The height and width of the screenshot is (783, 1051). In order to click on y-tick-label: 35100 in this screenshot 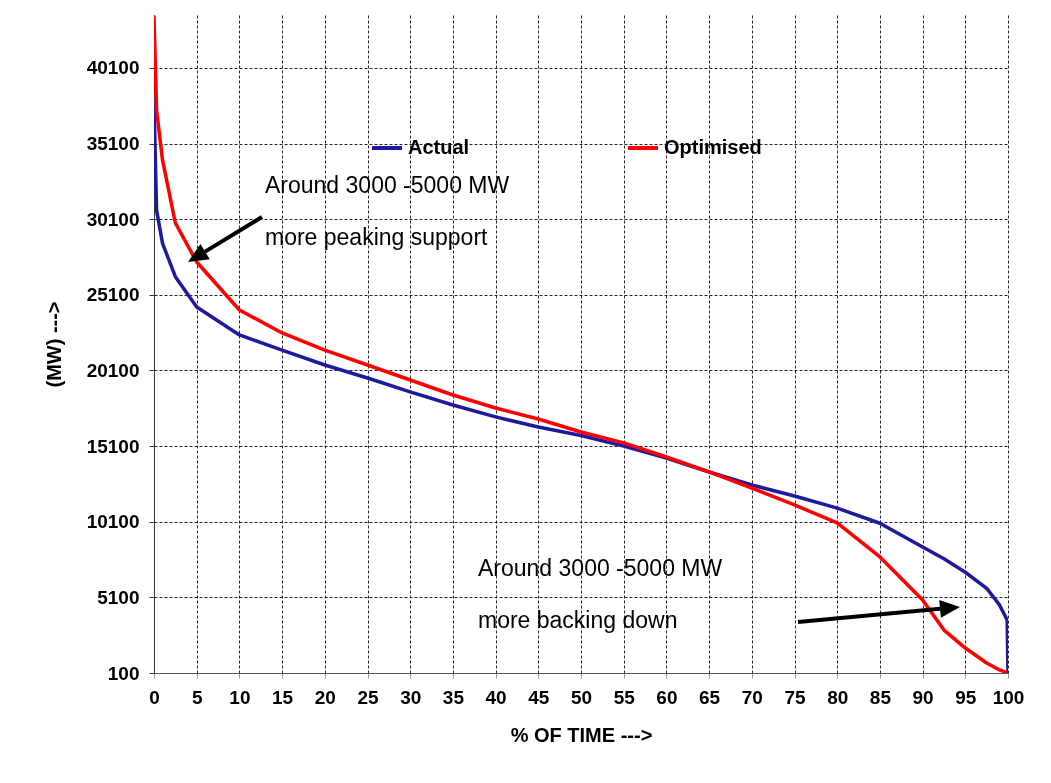, I will do `click(113, 144)`.